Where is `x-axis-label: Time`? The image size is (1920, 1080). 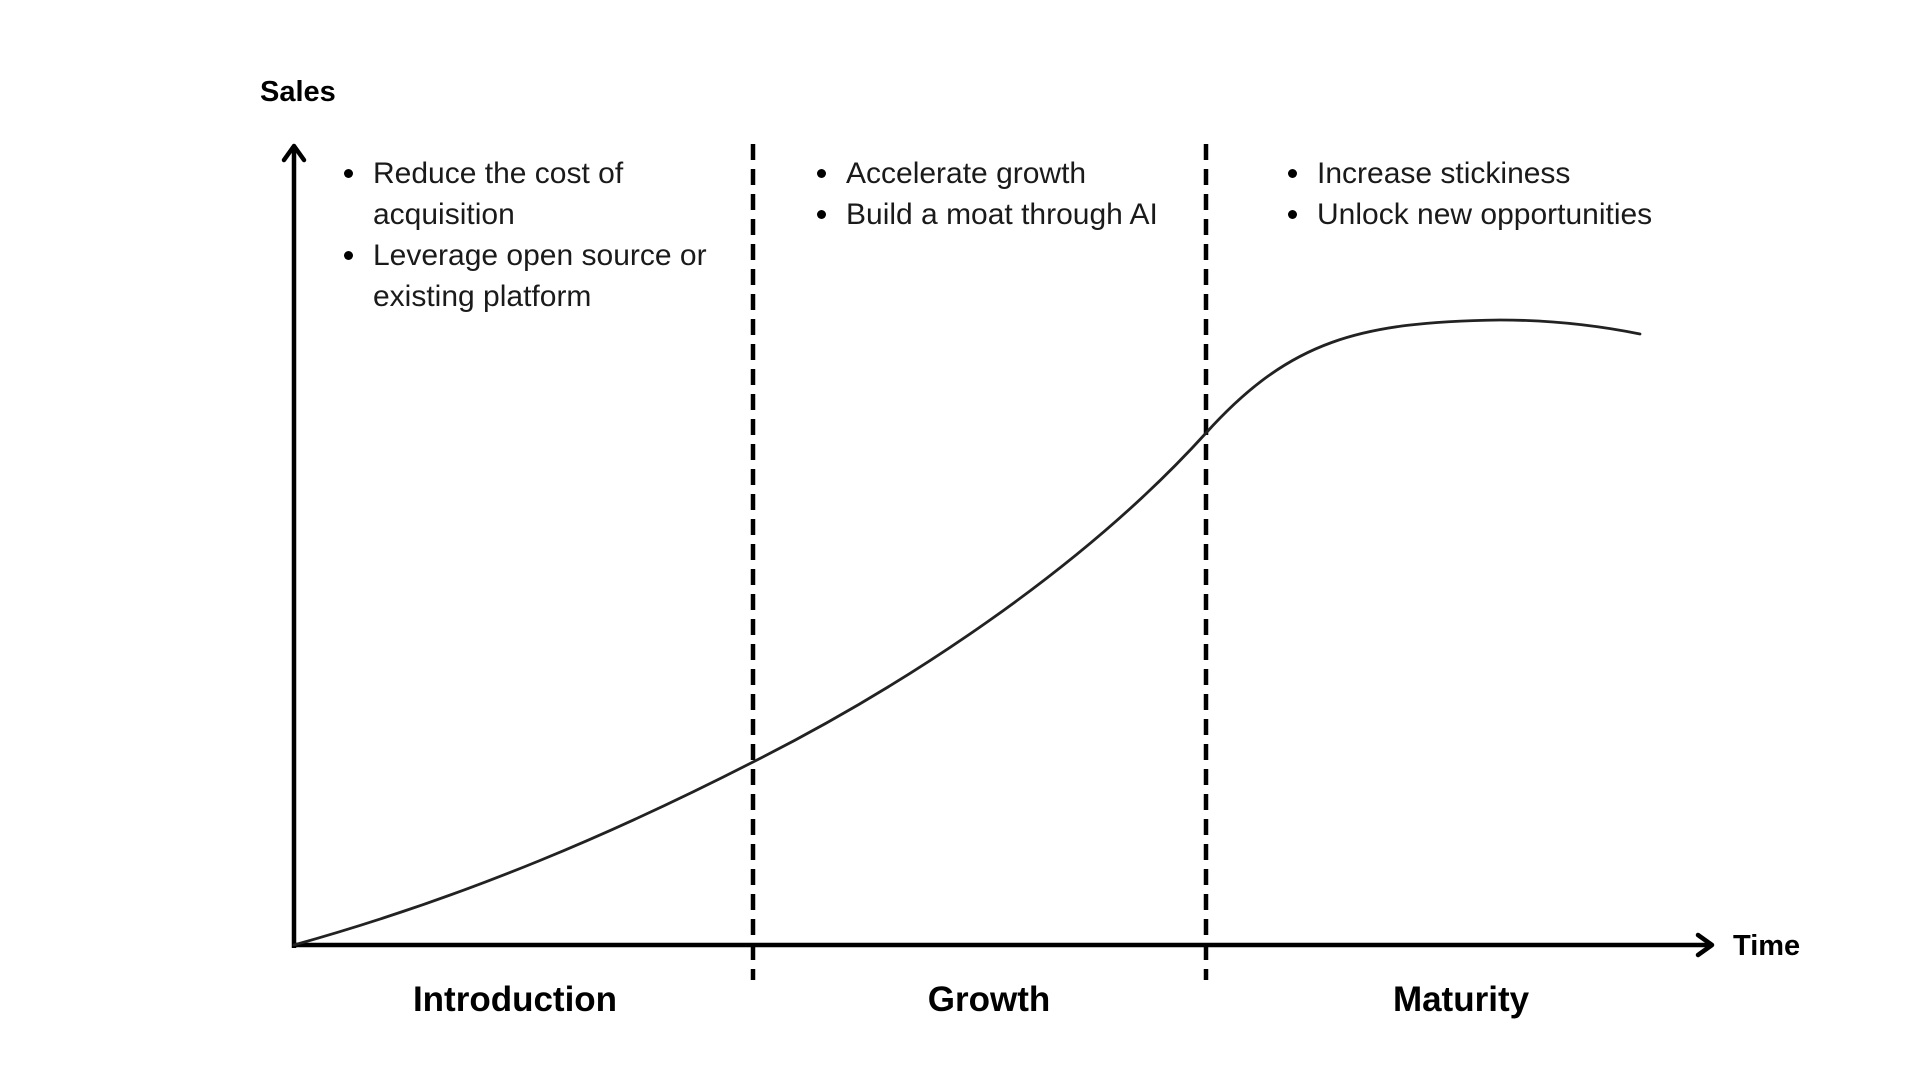 x-axis-label: Time is located at coordinates (1766, 946).